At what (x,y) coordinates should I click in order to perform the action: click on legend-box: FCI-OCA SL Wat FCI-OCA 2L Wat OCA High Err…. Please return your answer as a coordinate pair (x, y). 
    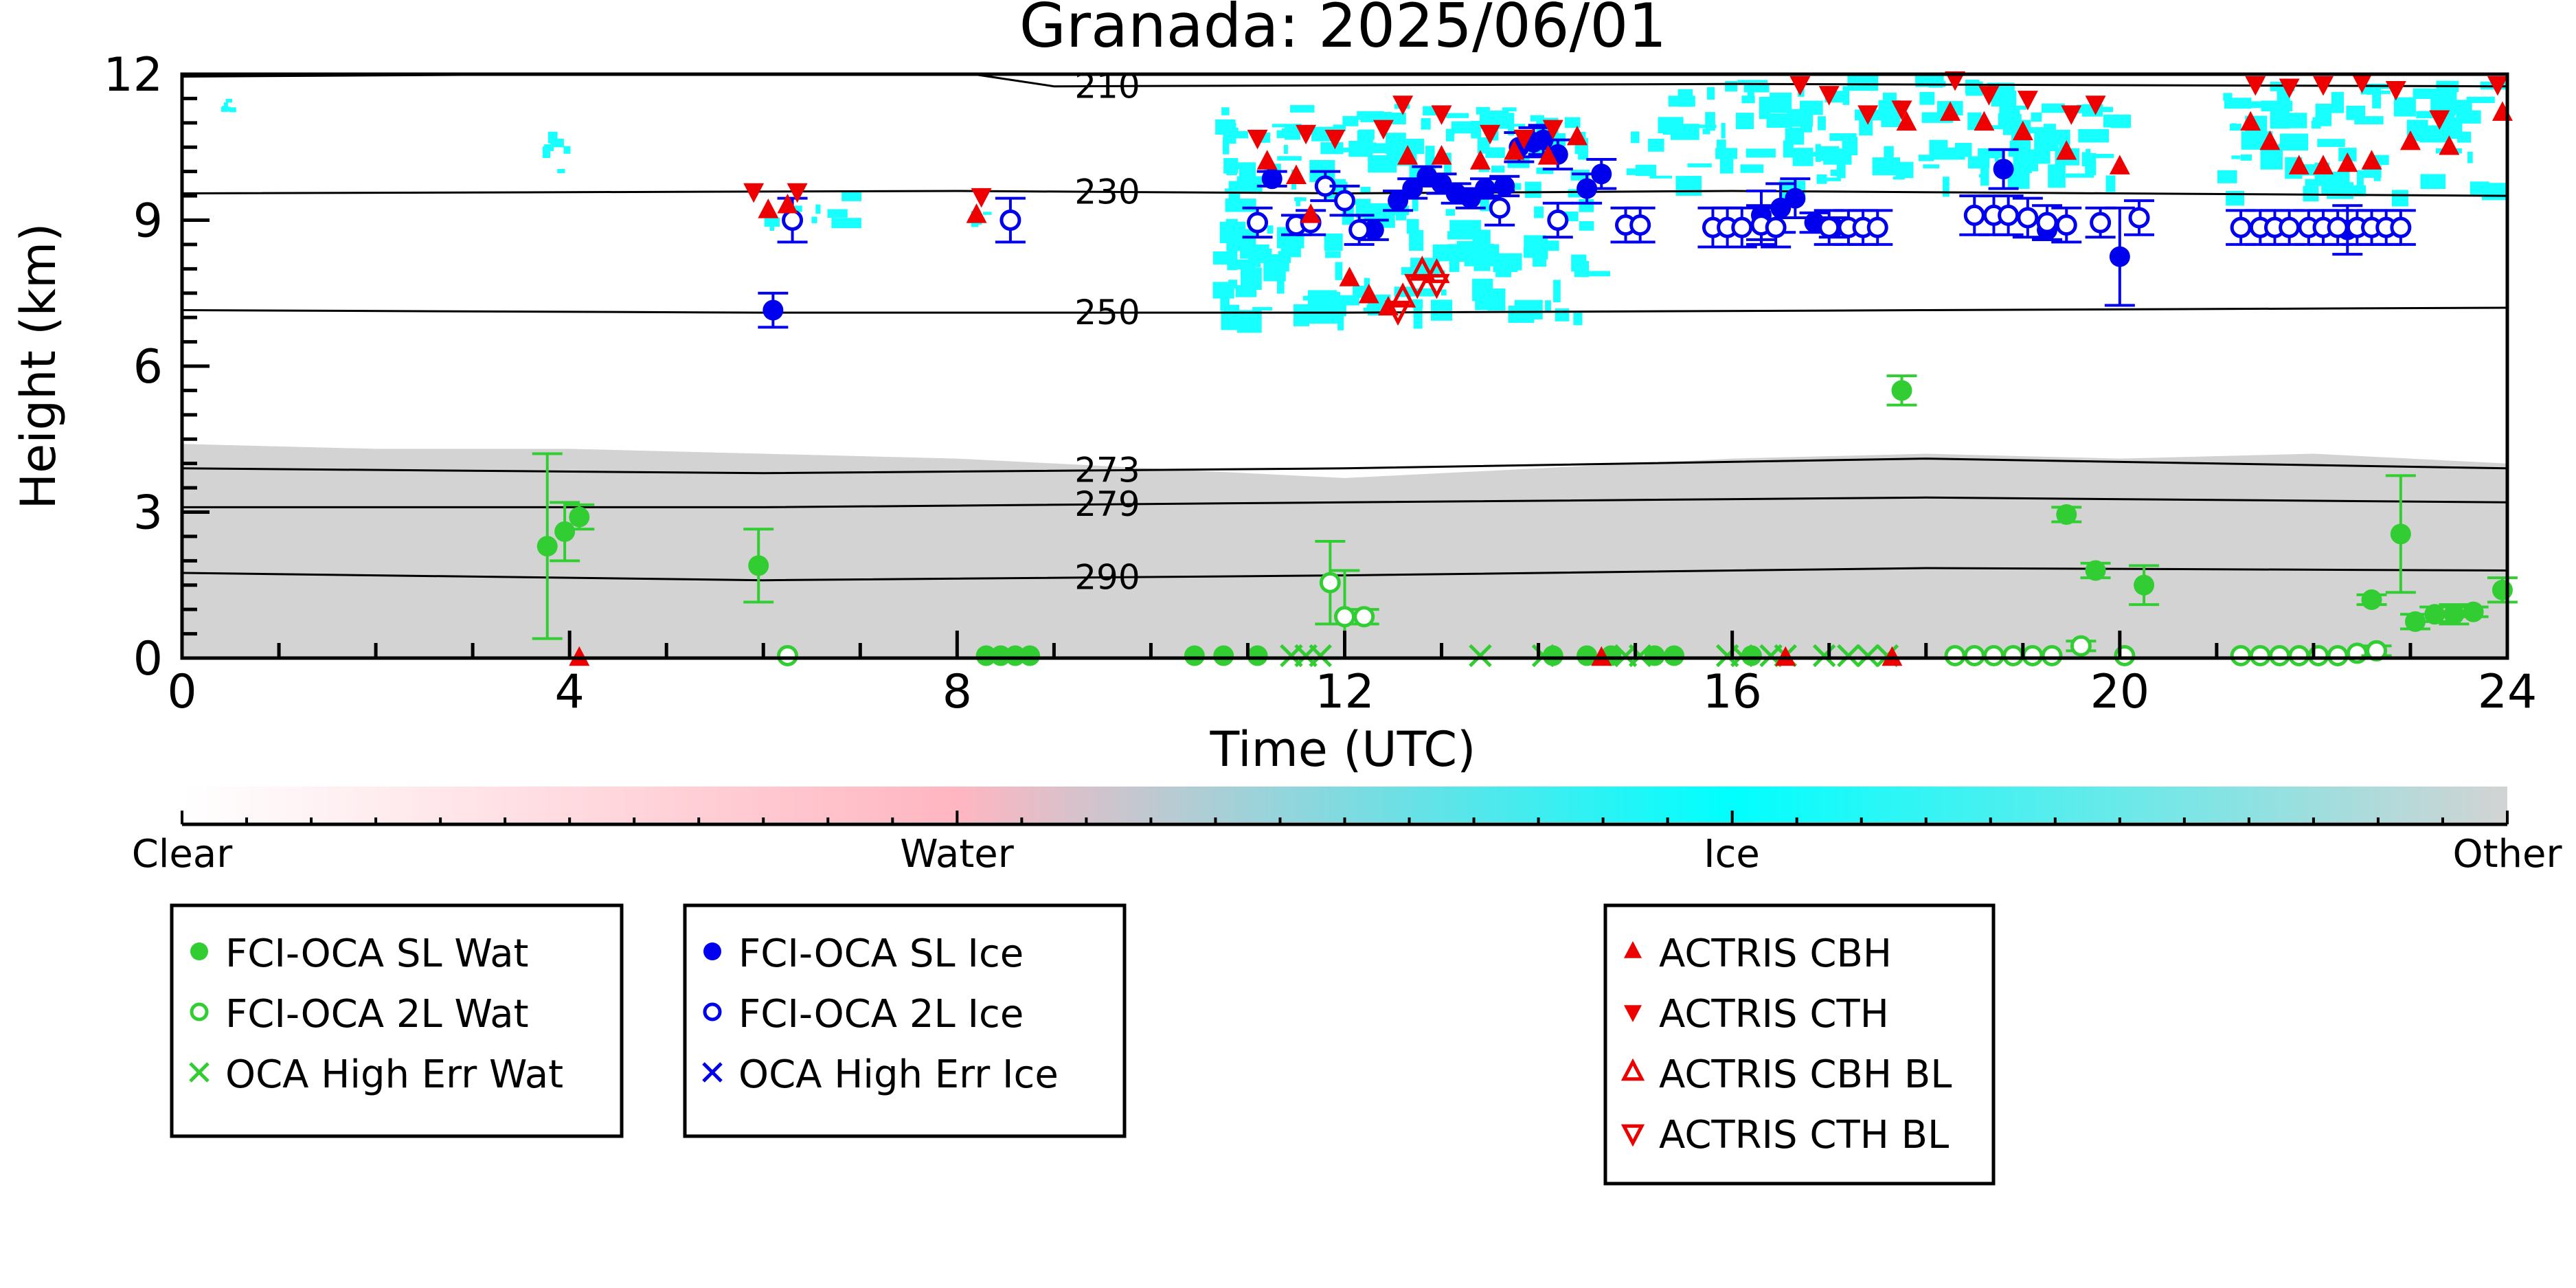
    Looking at the image, I should click on (397, 1020).